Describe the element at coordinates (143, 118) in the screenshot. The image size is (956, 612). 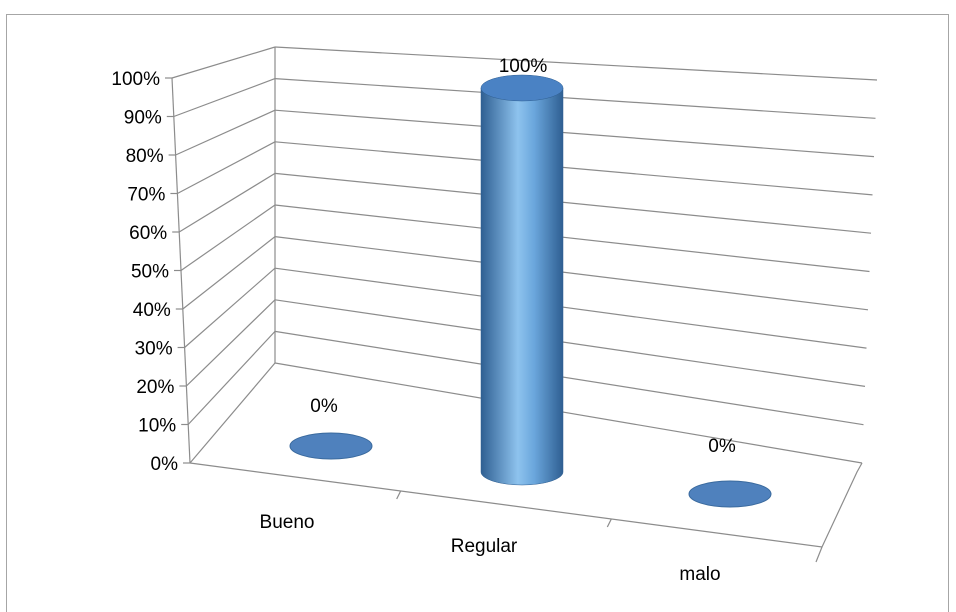
I see `y-tick-label: 90%` at that location.